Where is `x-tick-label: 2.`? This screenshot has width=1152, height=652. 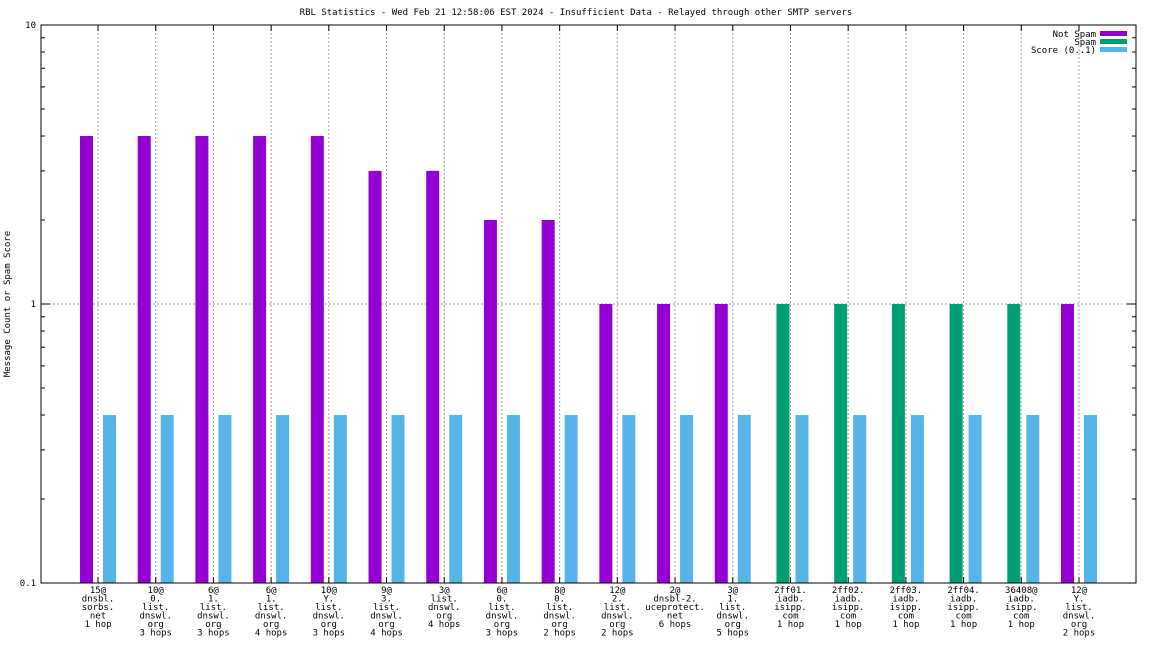 x-tick-label: 2. is located at coordinates (617, 600).